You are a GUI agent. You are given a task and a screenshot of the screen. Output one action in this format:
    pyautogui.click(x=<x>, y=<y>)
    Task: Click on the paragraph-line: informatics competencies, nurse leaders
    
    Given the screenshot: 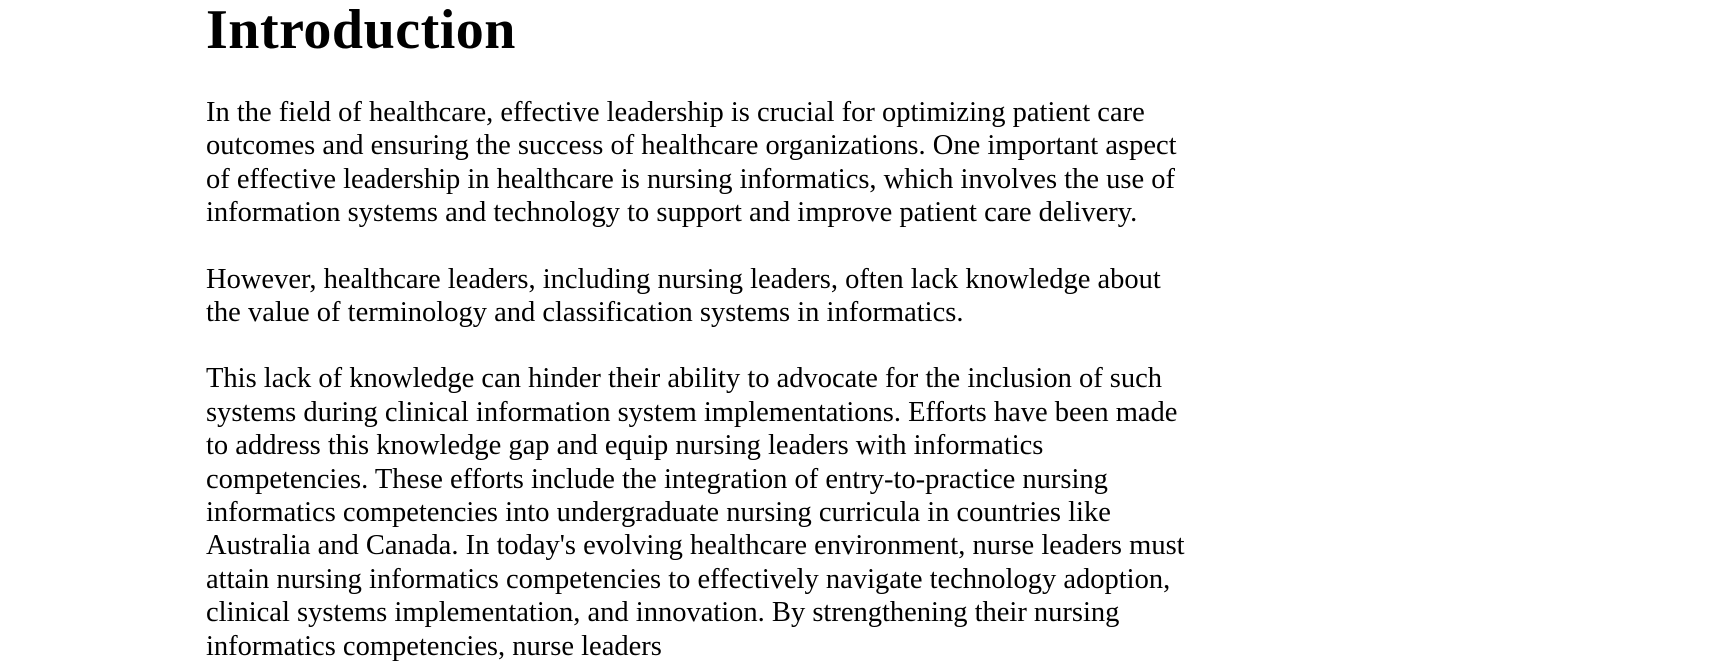 What is the action you would take?
    pyautogui.click(x=434, y=646)
    